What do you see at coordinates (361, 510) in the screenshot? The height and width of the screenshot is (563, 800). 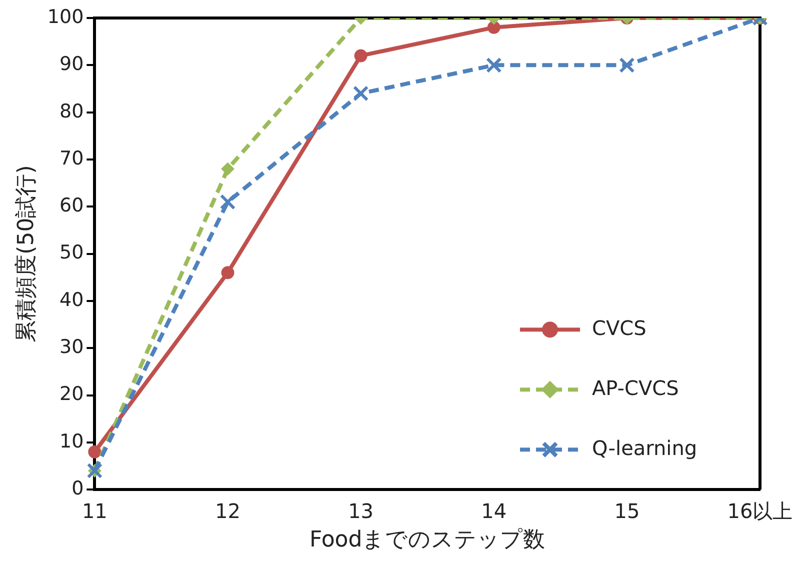 I see `x-tick-label: 13` at bounding box center [361, 510].